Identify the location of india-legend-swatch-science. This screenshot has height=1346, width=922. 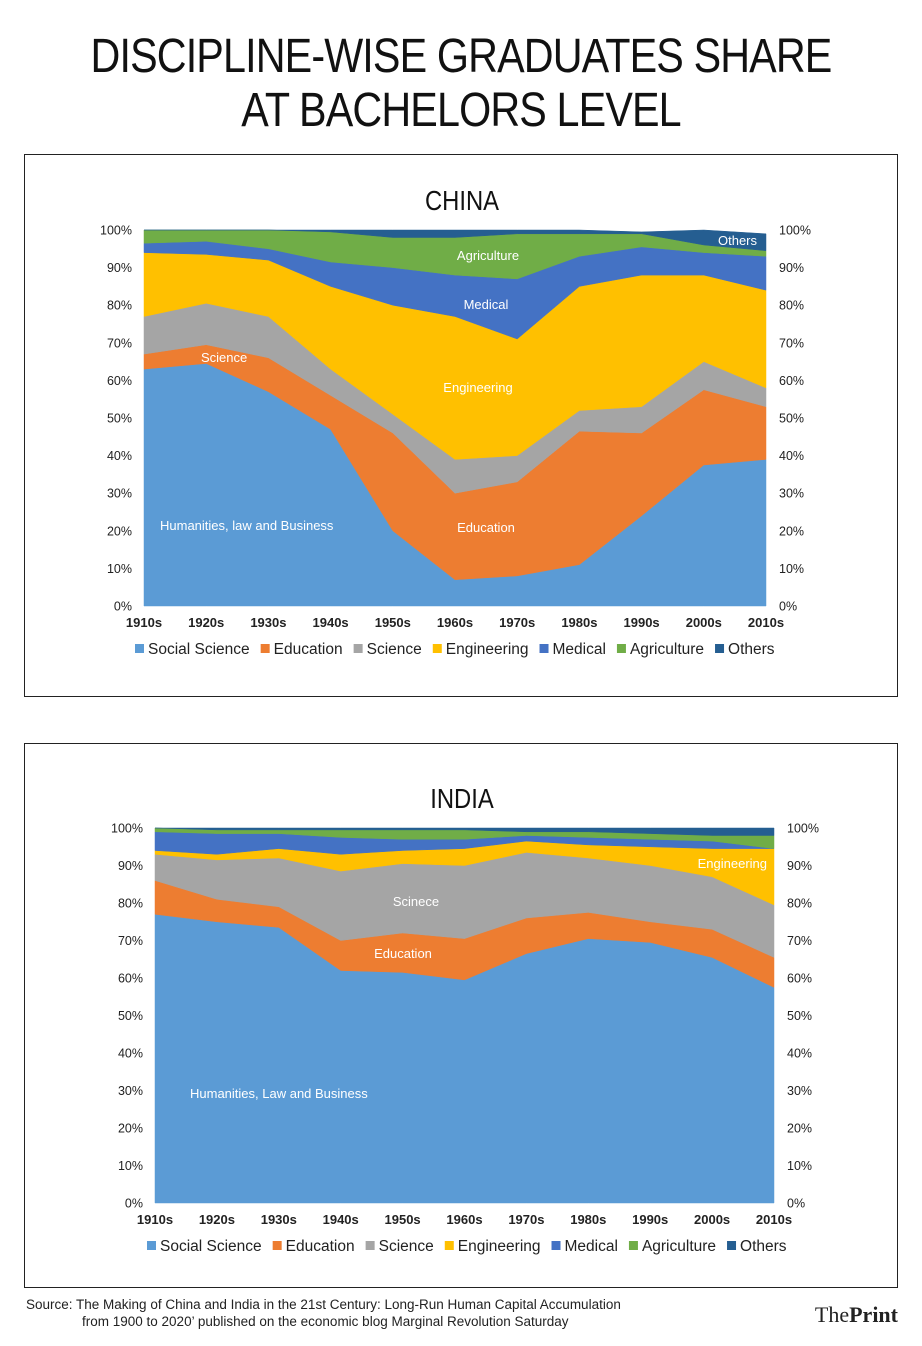
(370, 1245).